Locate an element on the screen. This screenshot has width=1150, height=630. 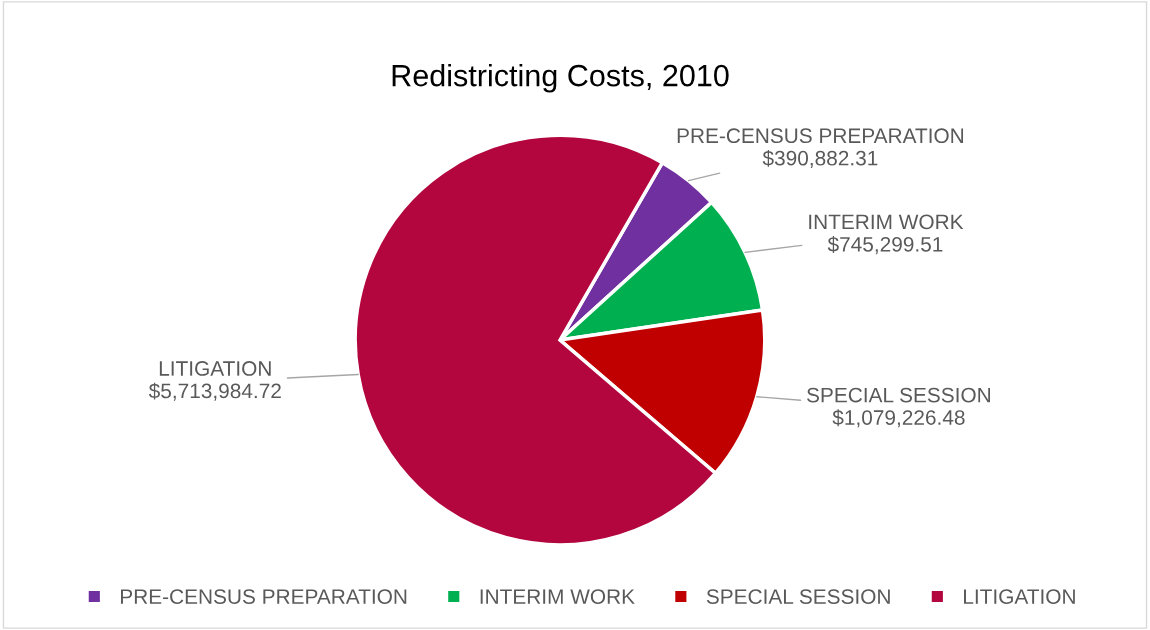
data-label: $1,079,226.48 is located at coordinates (898, 418).